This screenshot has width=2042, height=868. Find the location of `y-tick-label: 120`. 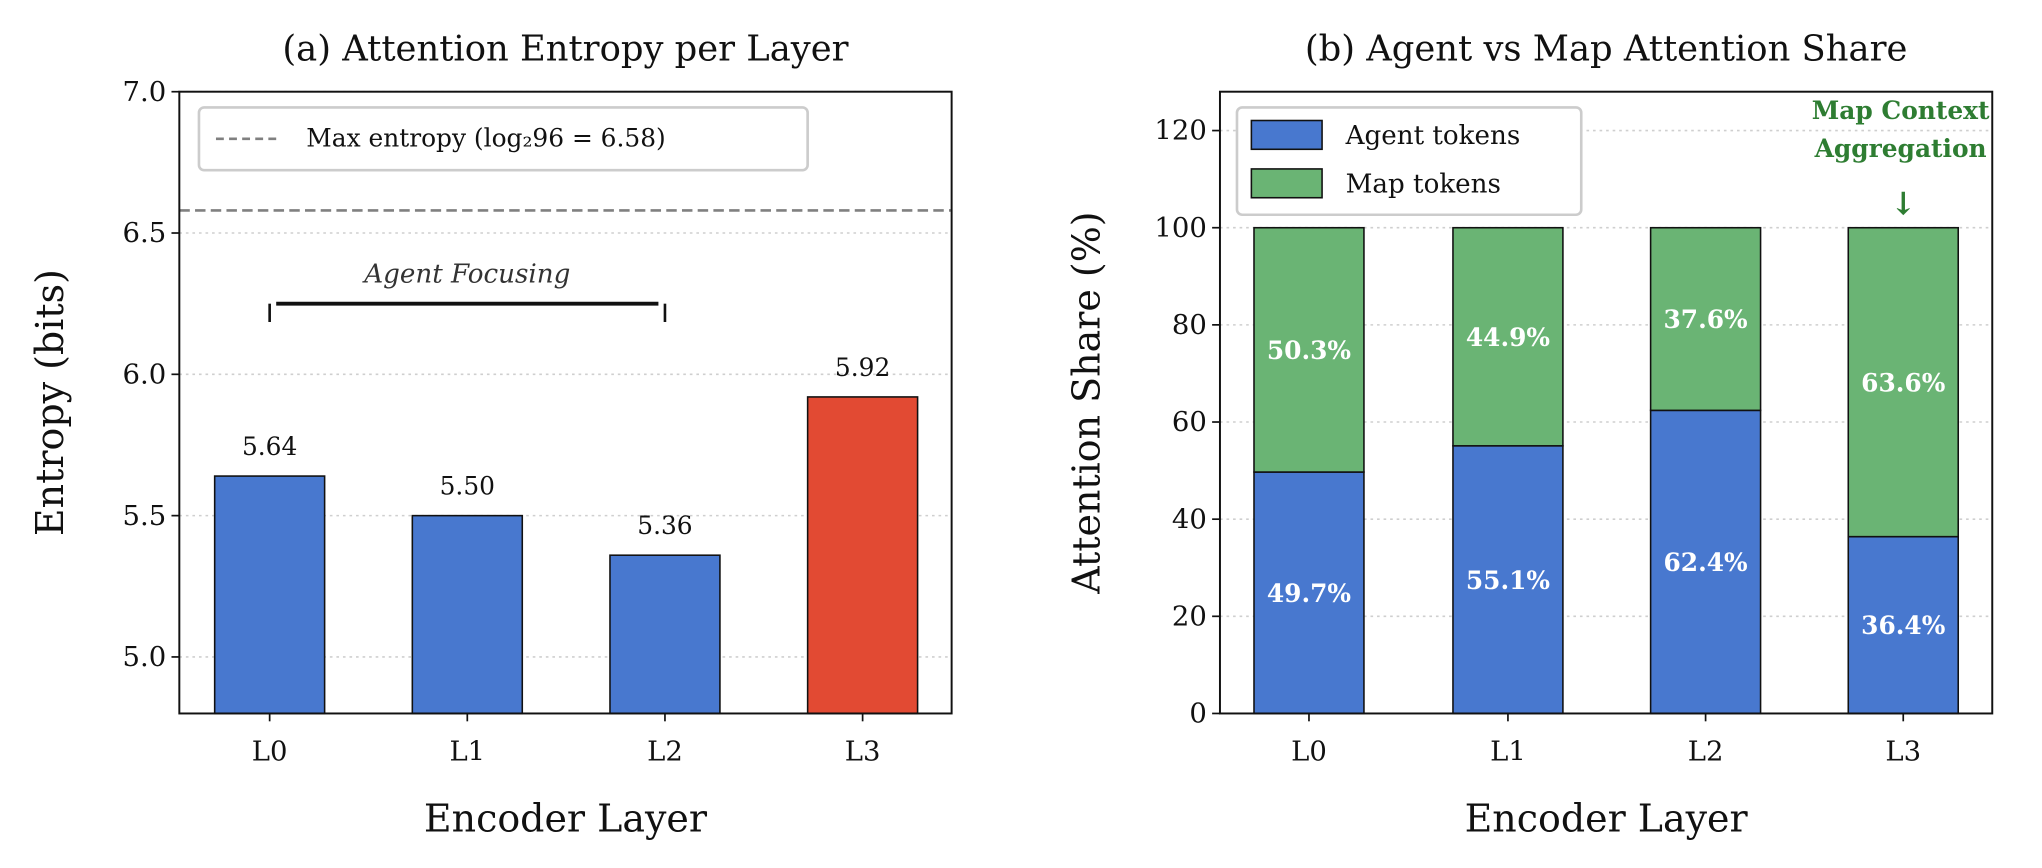

y-tick-label: 120 is located at coordinates (1180, 131).